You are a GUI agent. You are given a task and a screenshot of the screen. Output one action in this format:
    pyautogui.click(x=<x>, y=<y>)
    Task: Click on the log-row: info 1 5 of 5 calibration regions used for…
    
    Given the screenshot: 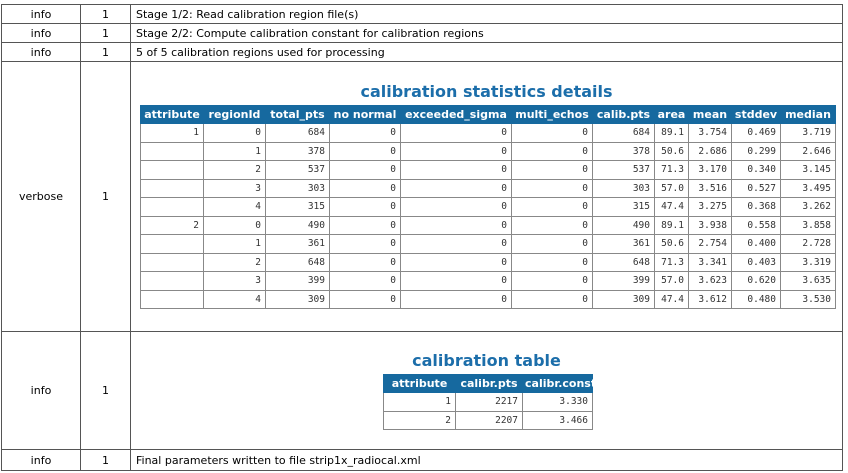 What is the action you would take?
    pyautogui.click(x=422, y=51)
    